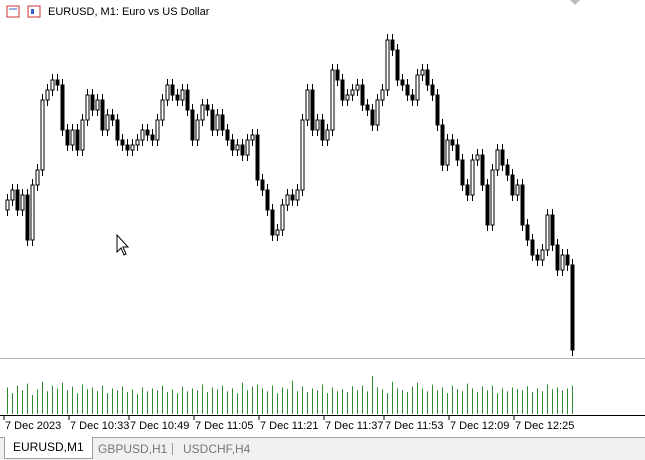 This screenshot has width=645, height=460. I want to click on chart-tab: GBPUSD,H1, so click(133, 449).